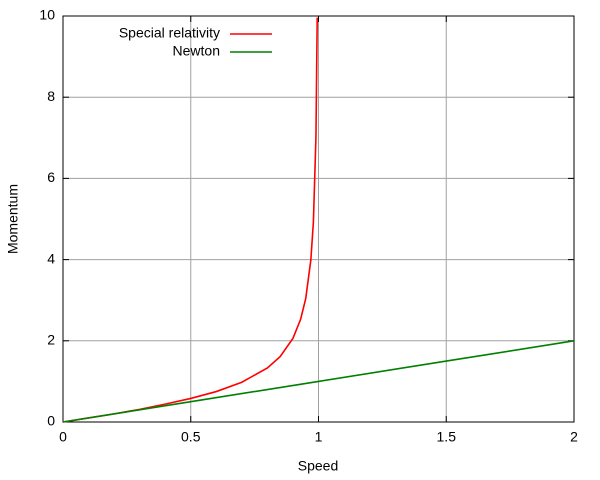  What do you see at coordinates (51, 340) in the screenshot?
I see `y-tick-label: 2` at bounding box center [51, 340].